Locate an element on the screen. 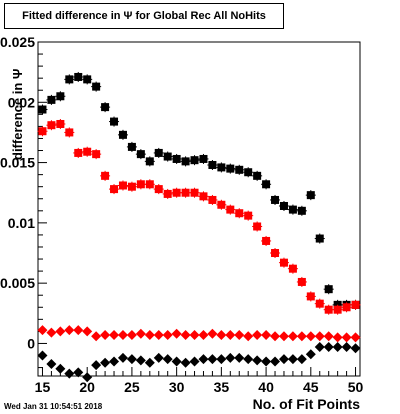  y-tick-label: 0.02 is located at coordinates (21, 102).